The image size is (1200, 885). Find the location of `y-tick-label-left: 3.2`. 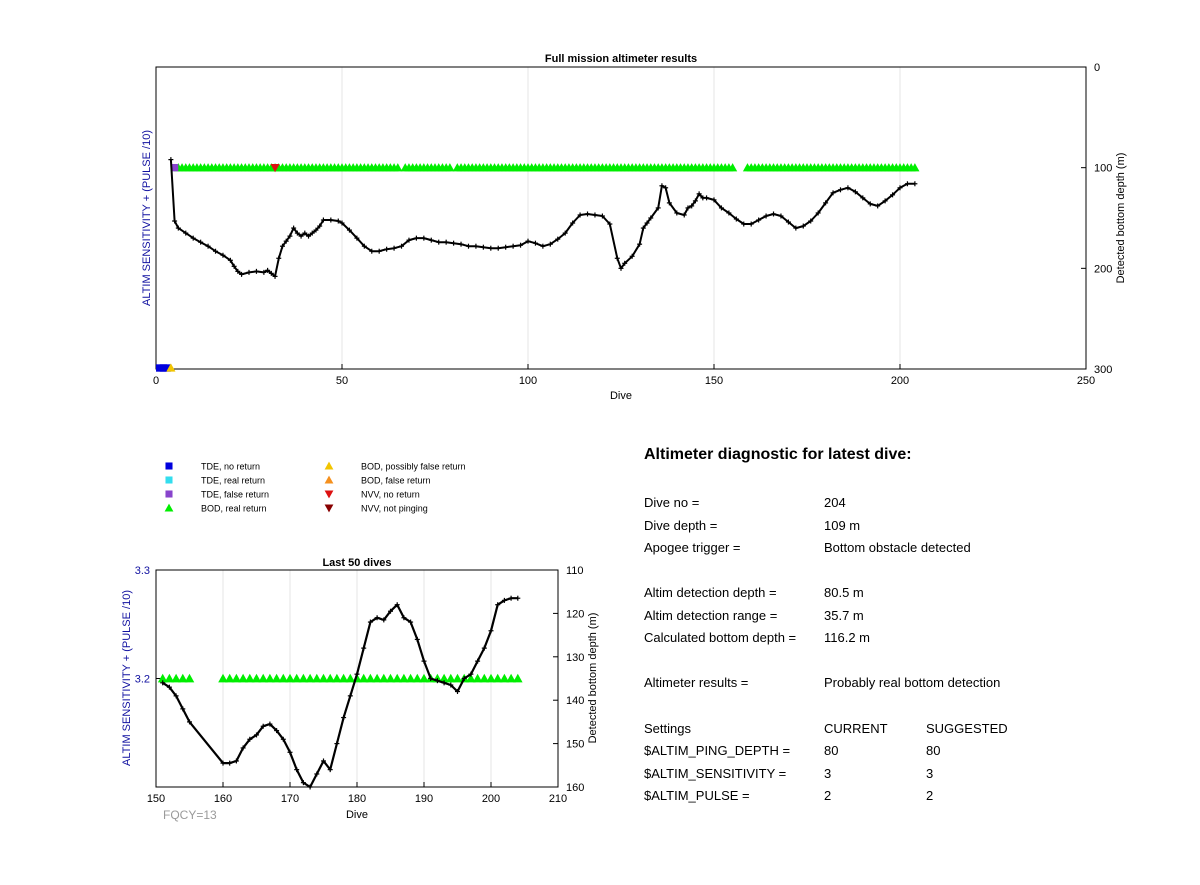

y-tick-label-left: 3.2 is located at coordinates (142, 680).